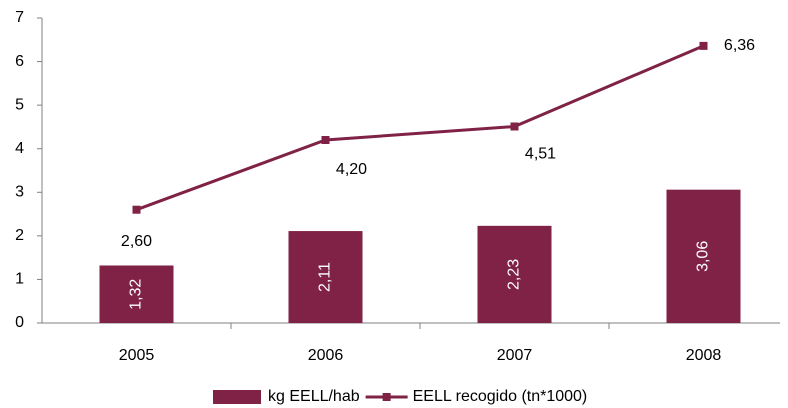 This screenshot has width=788, height=408. I want to click on y-tick-label: 5, so click(19, 104).